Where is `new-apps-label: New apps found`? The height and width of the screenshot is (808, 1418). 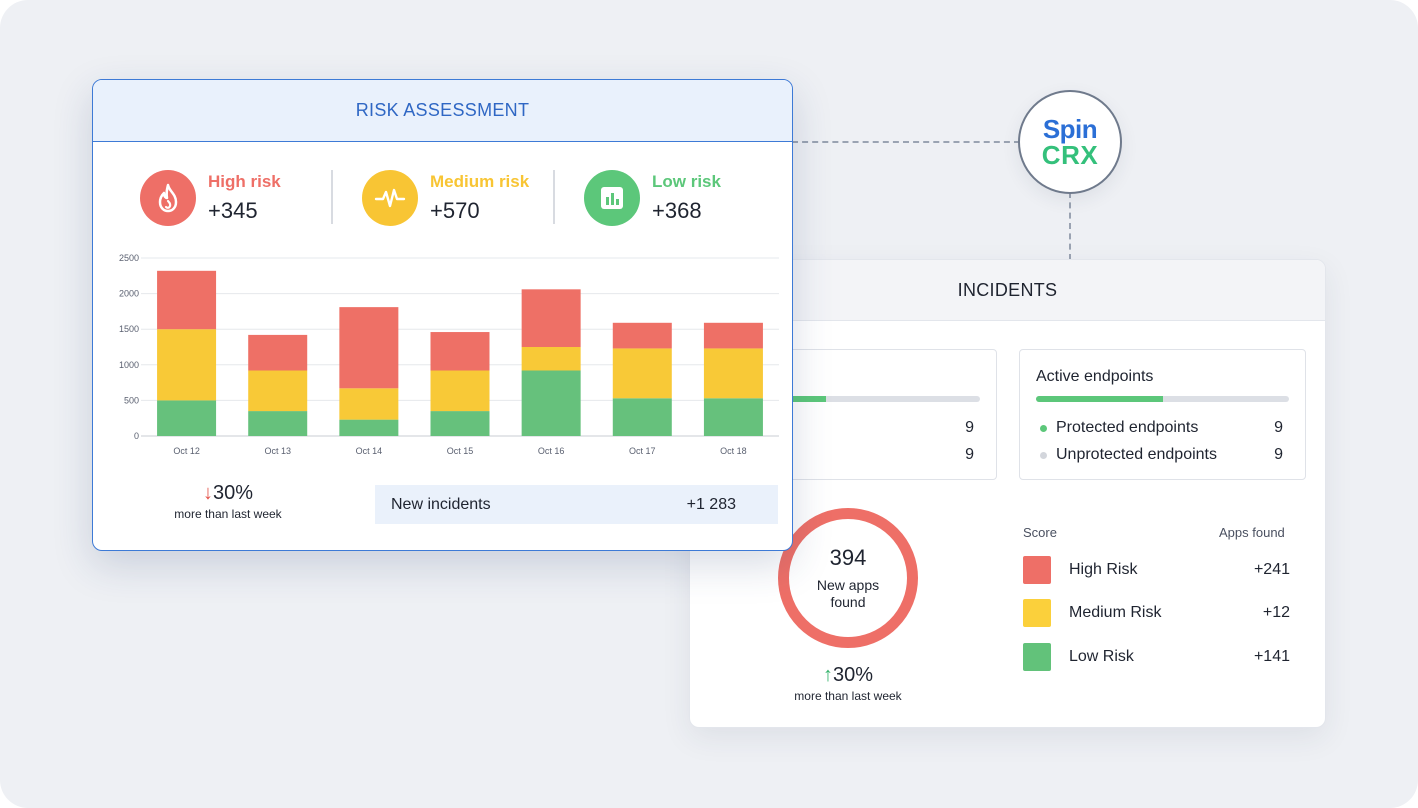 new-apps-label: New apps found is located at coordinates (848, 593).